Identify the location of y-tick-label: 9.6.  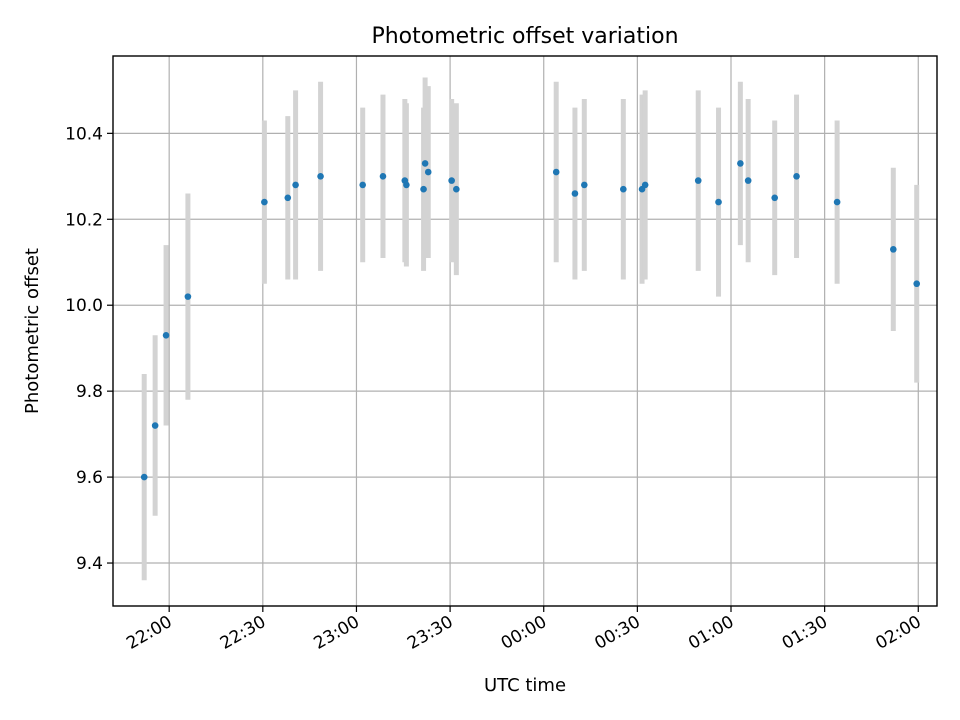
(89, 478).